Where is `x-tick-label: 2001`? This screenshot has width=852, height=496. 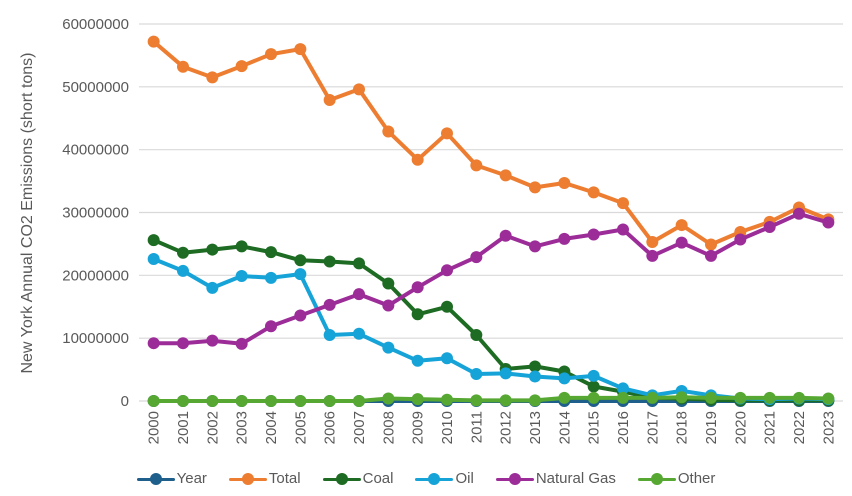
x-tick-label: 2001 is located at coordinates (183, 427).